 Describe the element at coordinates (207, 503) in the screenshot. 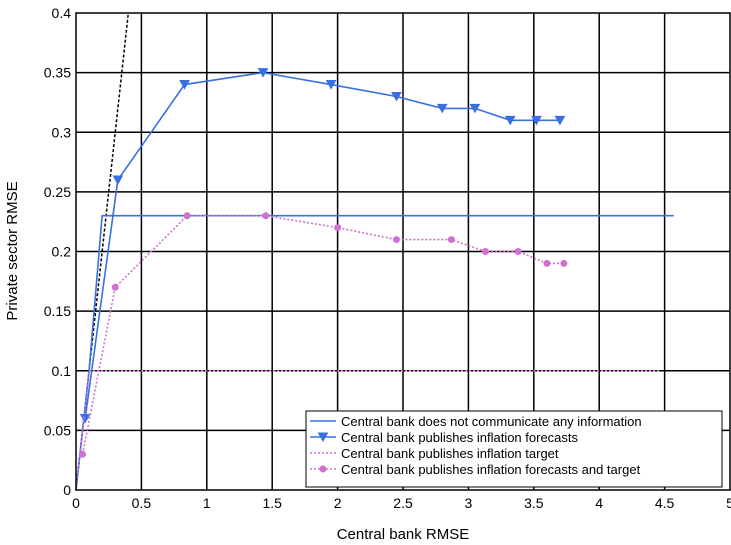

I see `x-tick-label: 1` at that location.